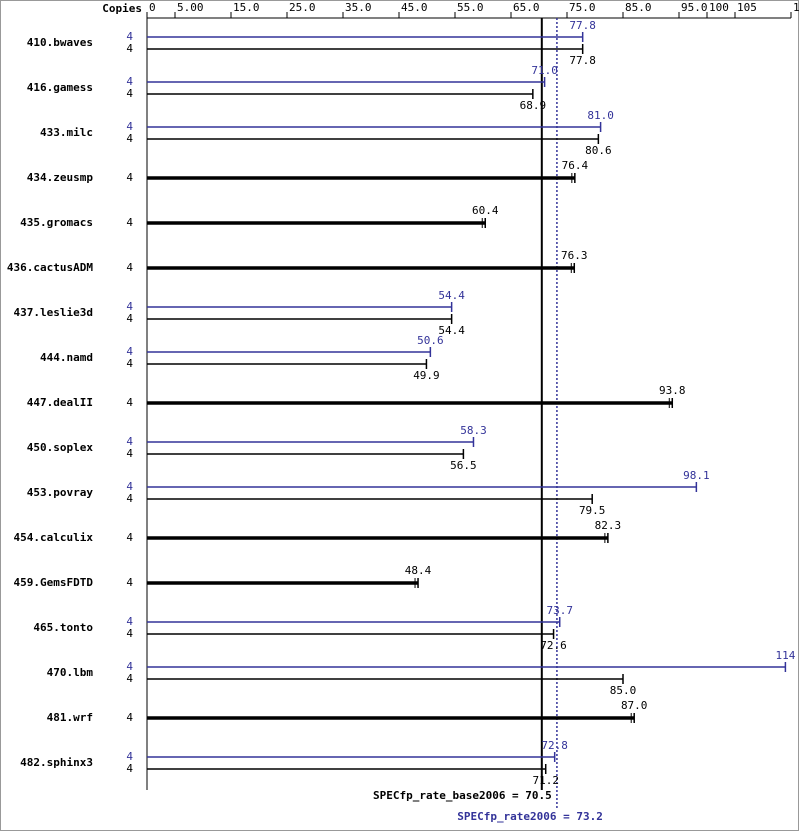  Describe the element at coordinates (592, 510) in the screenshot. I see `value-label: 79.5` at that location.